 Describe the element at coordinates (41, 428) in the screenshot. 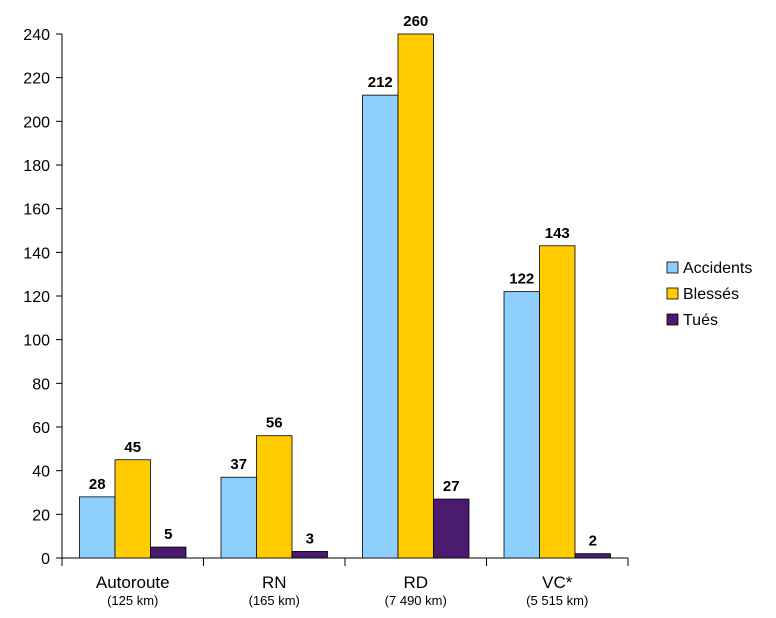

I see `y-tick-label: 60` at that location.